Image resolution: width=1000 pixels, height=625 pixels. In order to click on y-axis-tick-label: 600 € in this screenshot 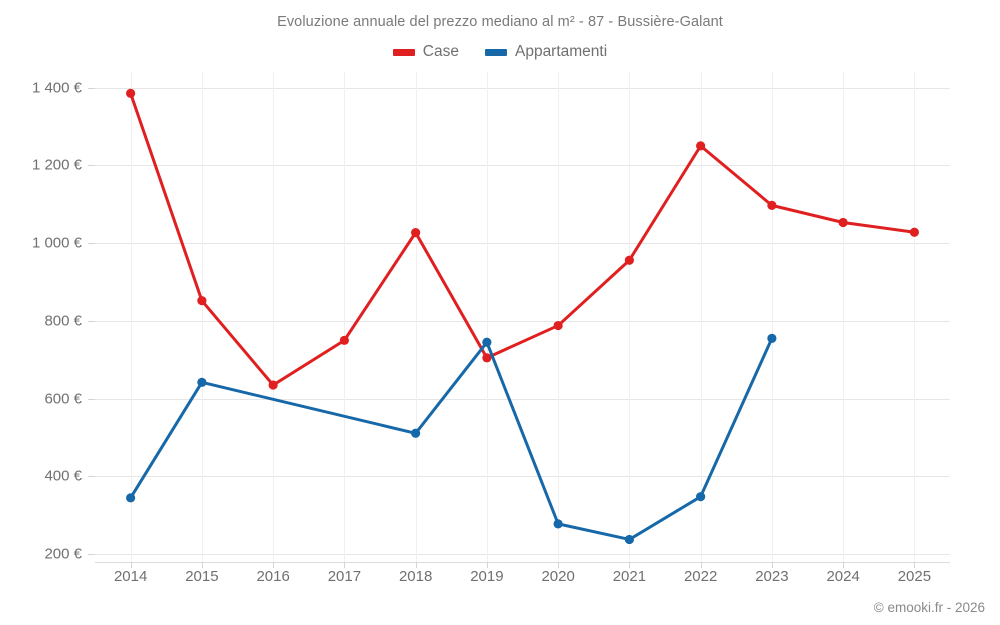, I will do `click(63, 399)`.